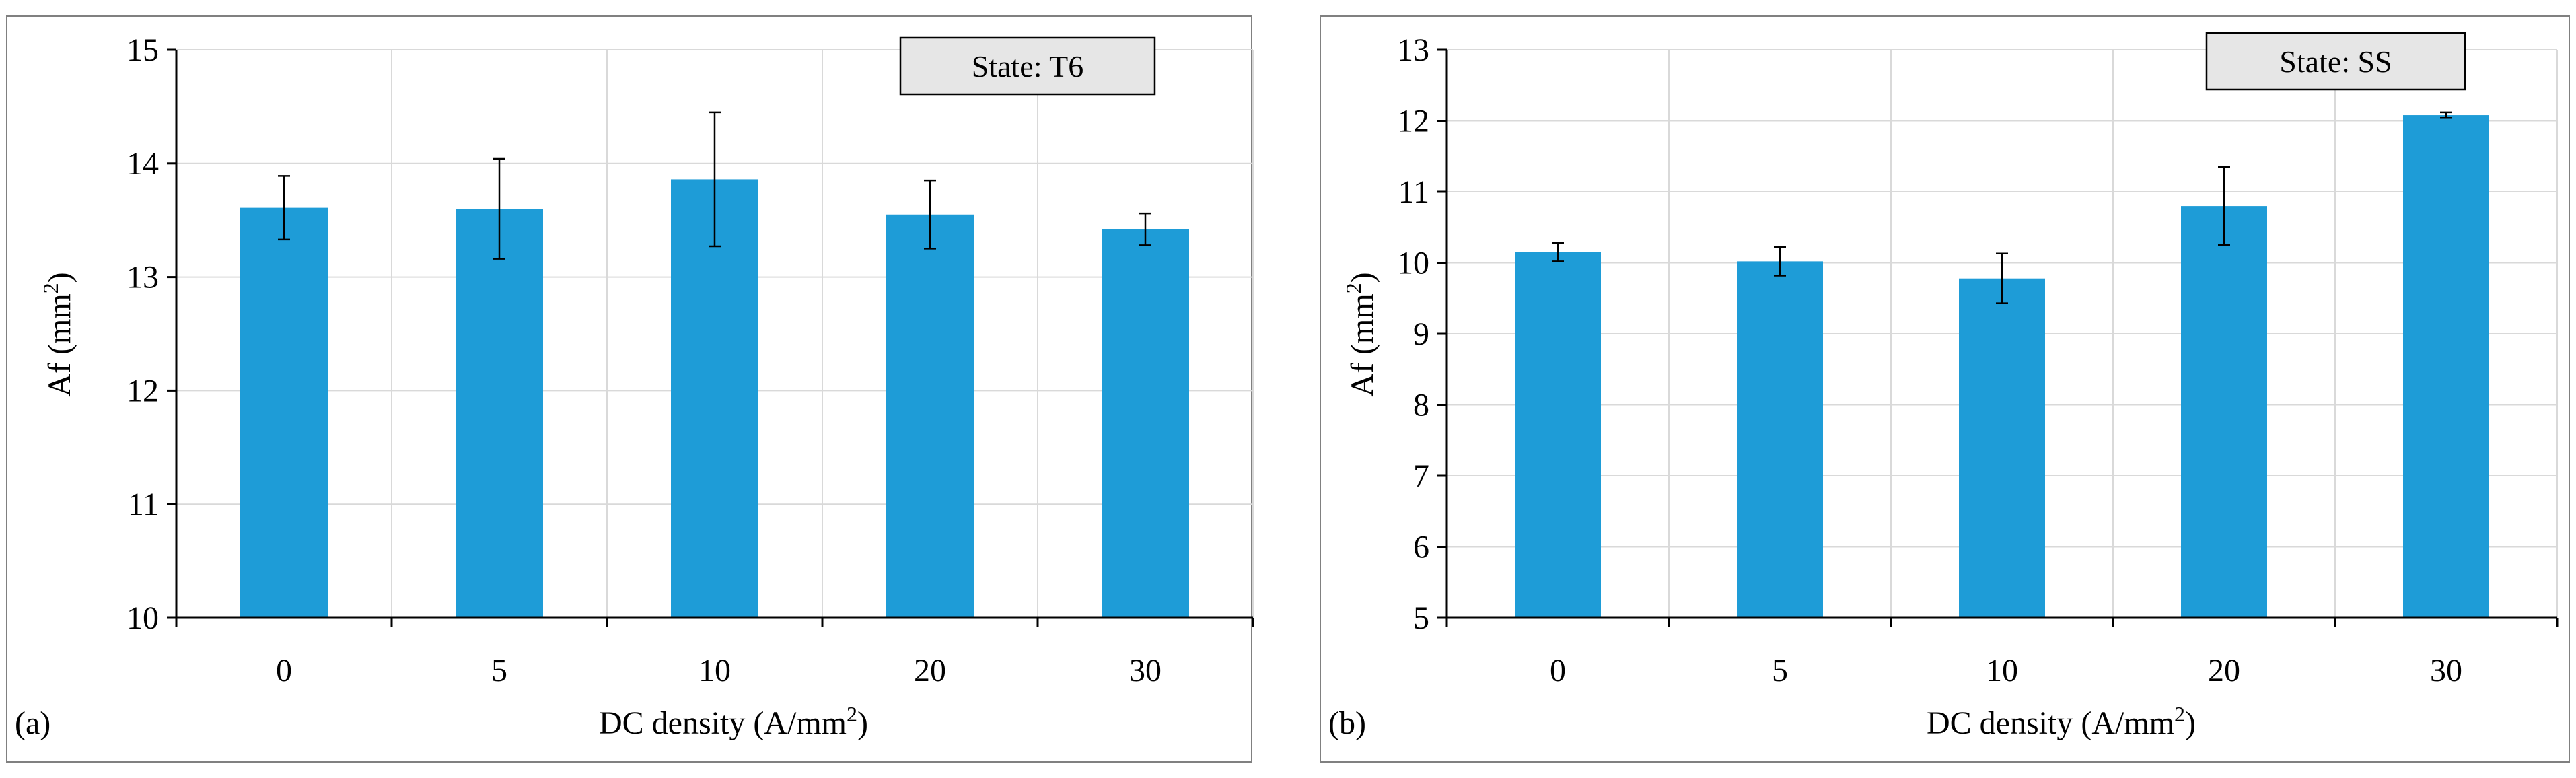 Image resolution: width=2576 pixels, height=778 pixels. Describe the element at coordinates (143, 618) in the screenshot. I see `panel-a-y-tick-label: 10` at that location.